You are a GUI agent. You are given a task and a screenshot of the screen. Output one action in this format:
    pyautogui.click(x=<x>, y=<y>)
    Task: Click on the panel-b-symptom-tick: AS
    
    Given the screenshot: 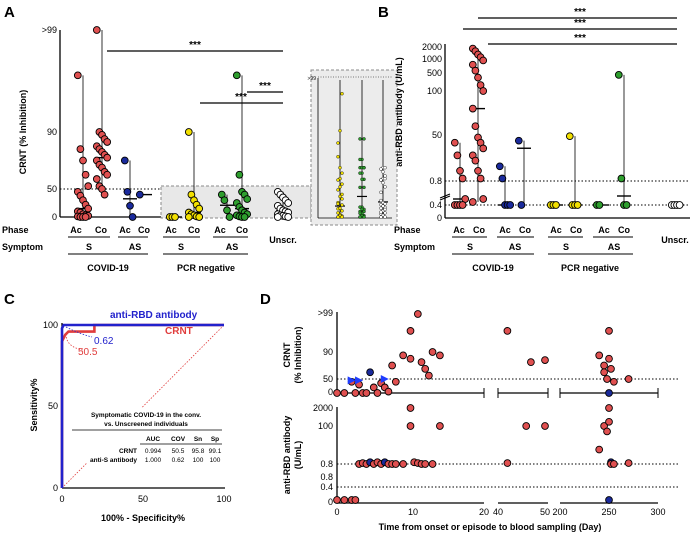 What is the action you would take?
    pyautogui.click(x=614, y=247)
    